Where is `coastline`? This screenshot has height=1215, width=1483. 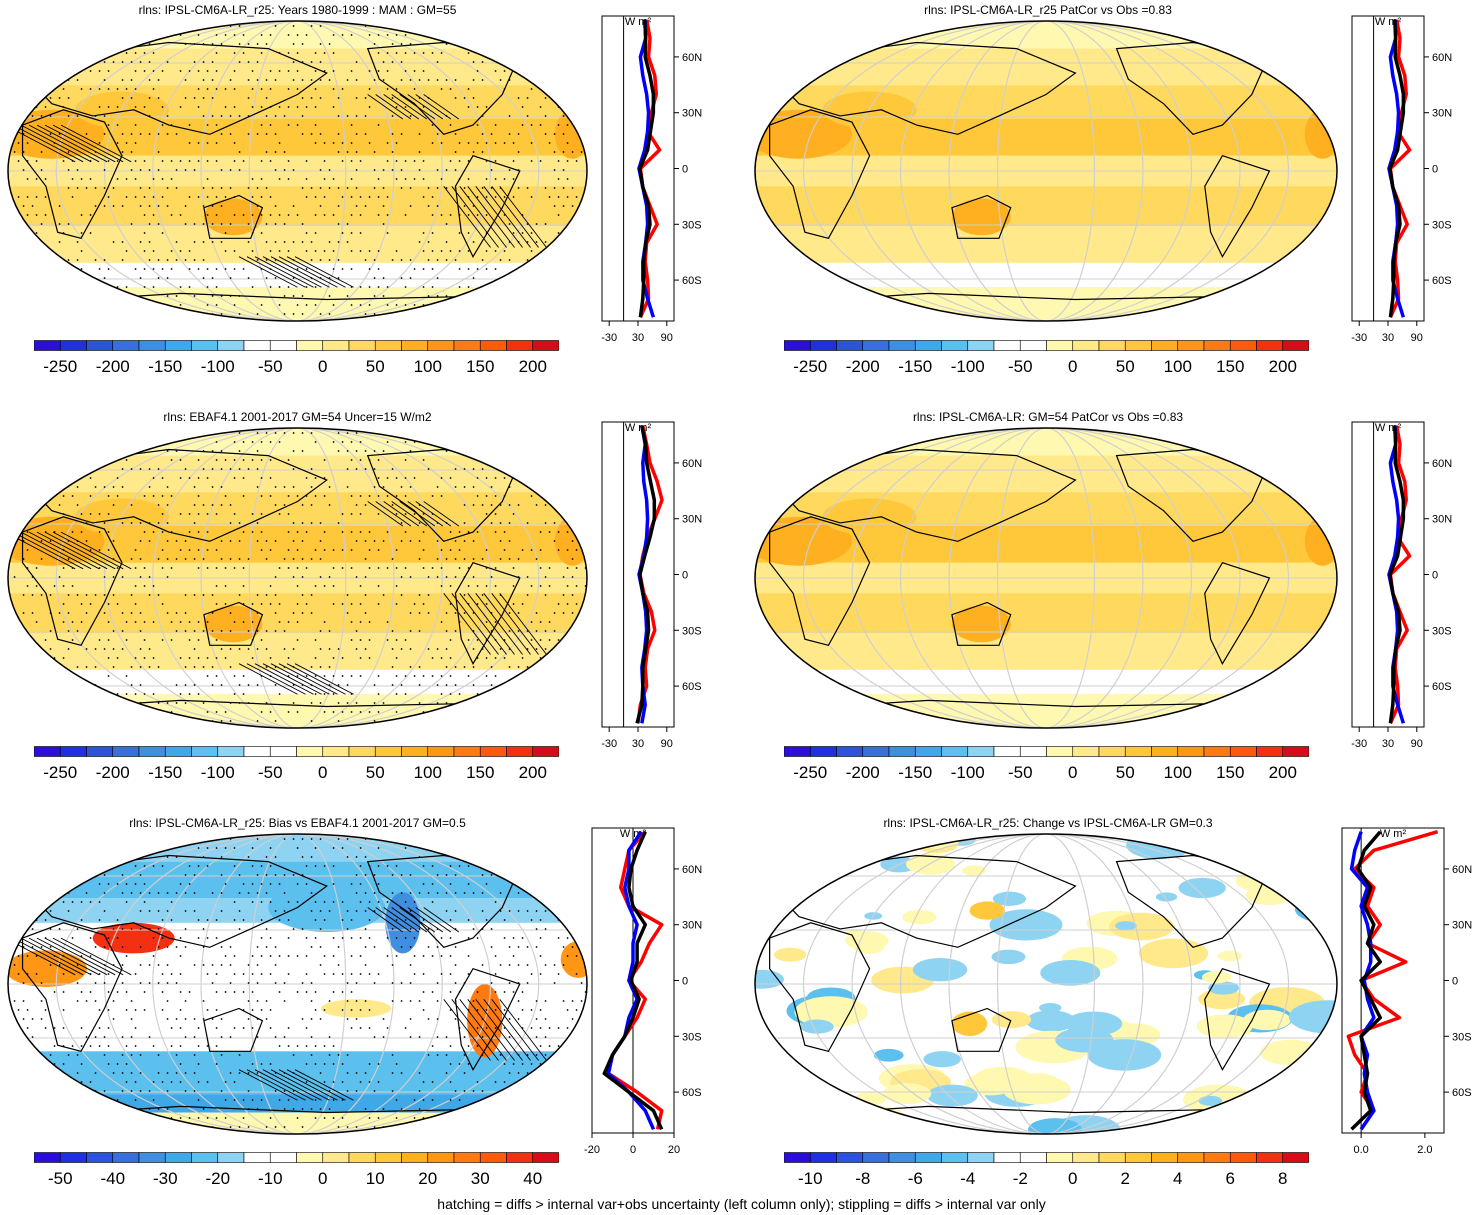 coastline is located at coordinates (820, 174).